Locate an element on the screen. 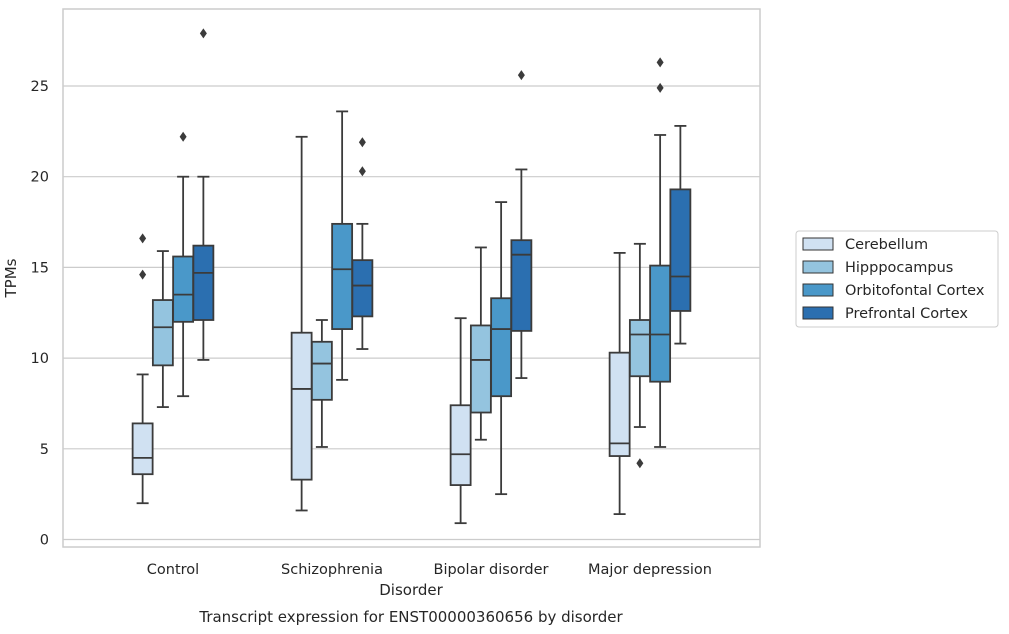  y-tick-label: 5 is located at coordinates (44, 450).